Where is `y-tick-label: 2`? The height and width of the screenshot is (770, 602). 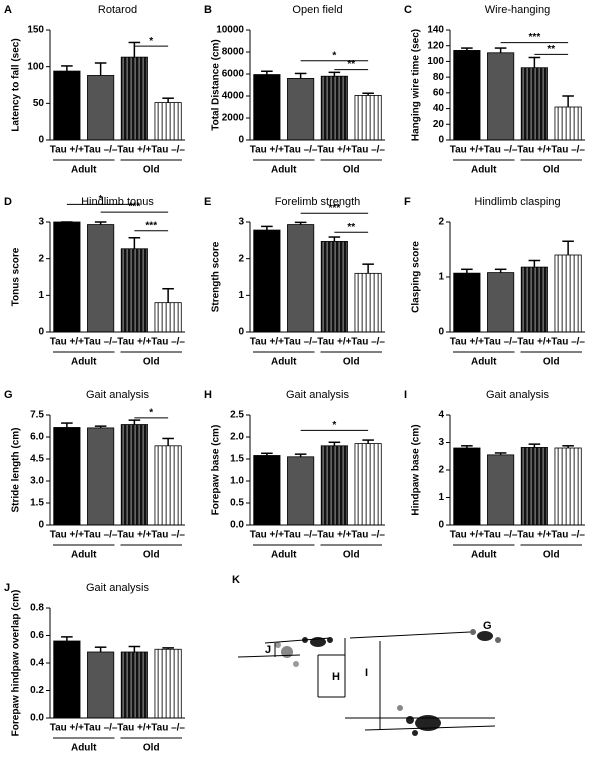
y-tick-label: 2 is located at coordinates (241, 258).